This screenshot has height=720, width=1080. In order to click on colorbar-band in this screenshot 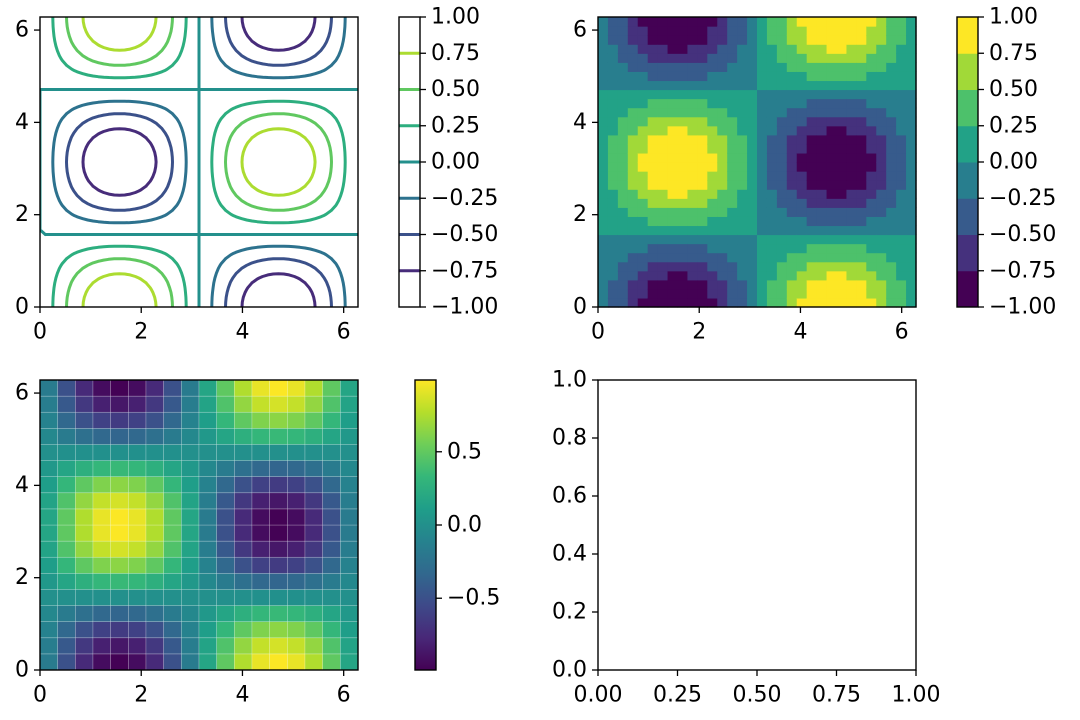, I will do `click(967, 71)`.